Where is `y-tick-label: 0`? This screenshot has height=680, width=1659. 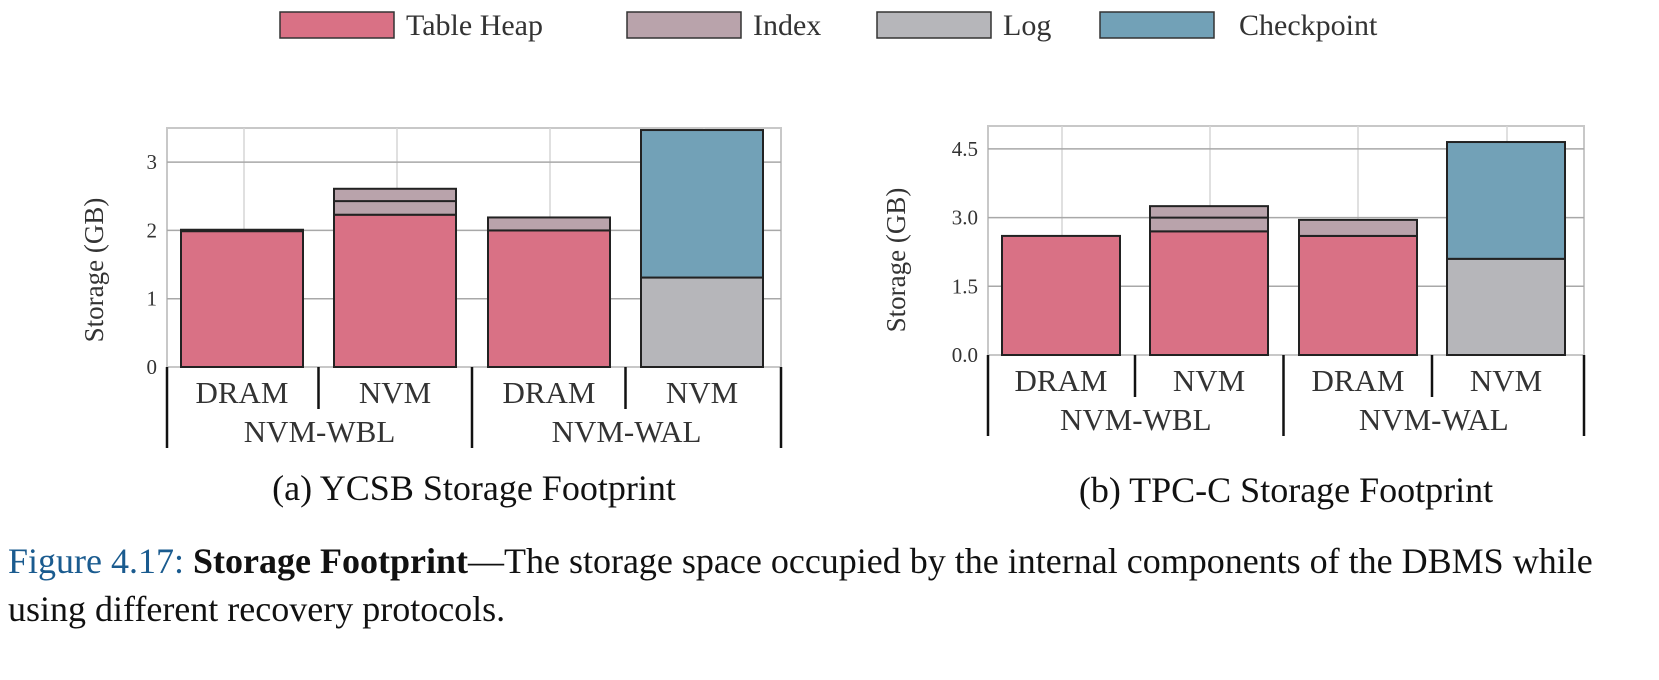 y-tick-label: 0 is located at coordinates (152, 367).